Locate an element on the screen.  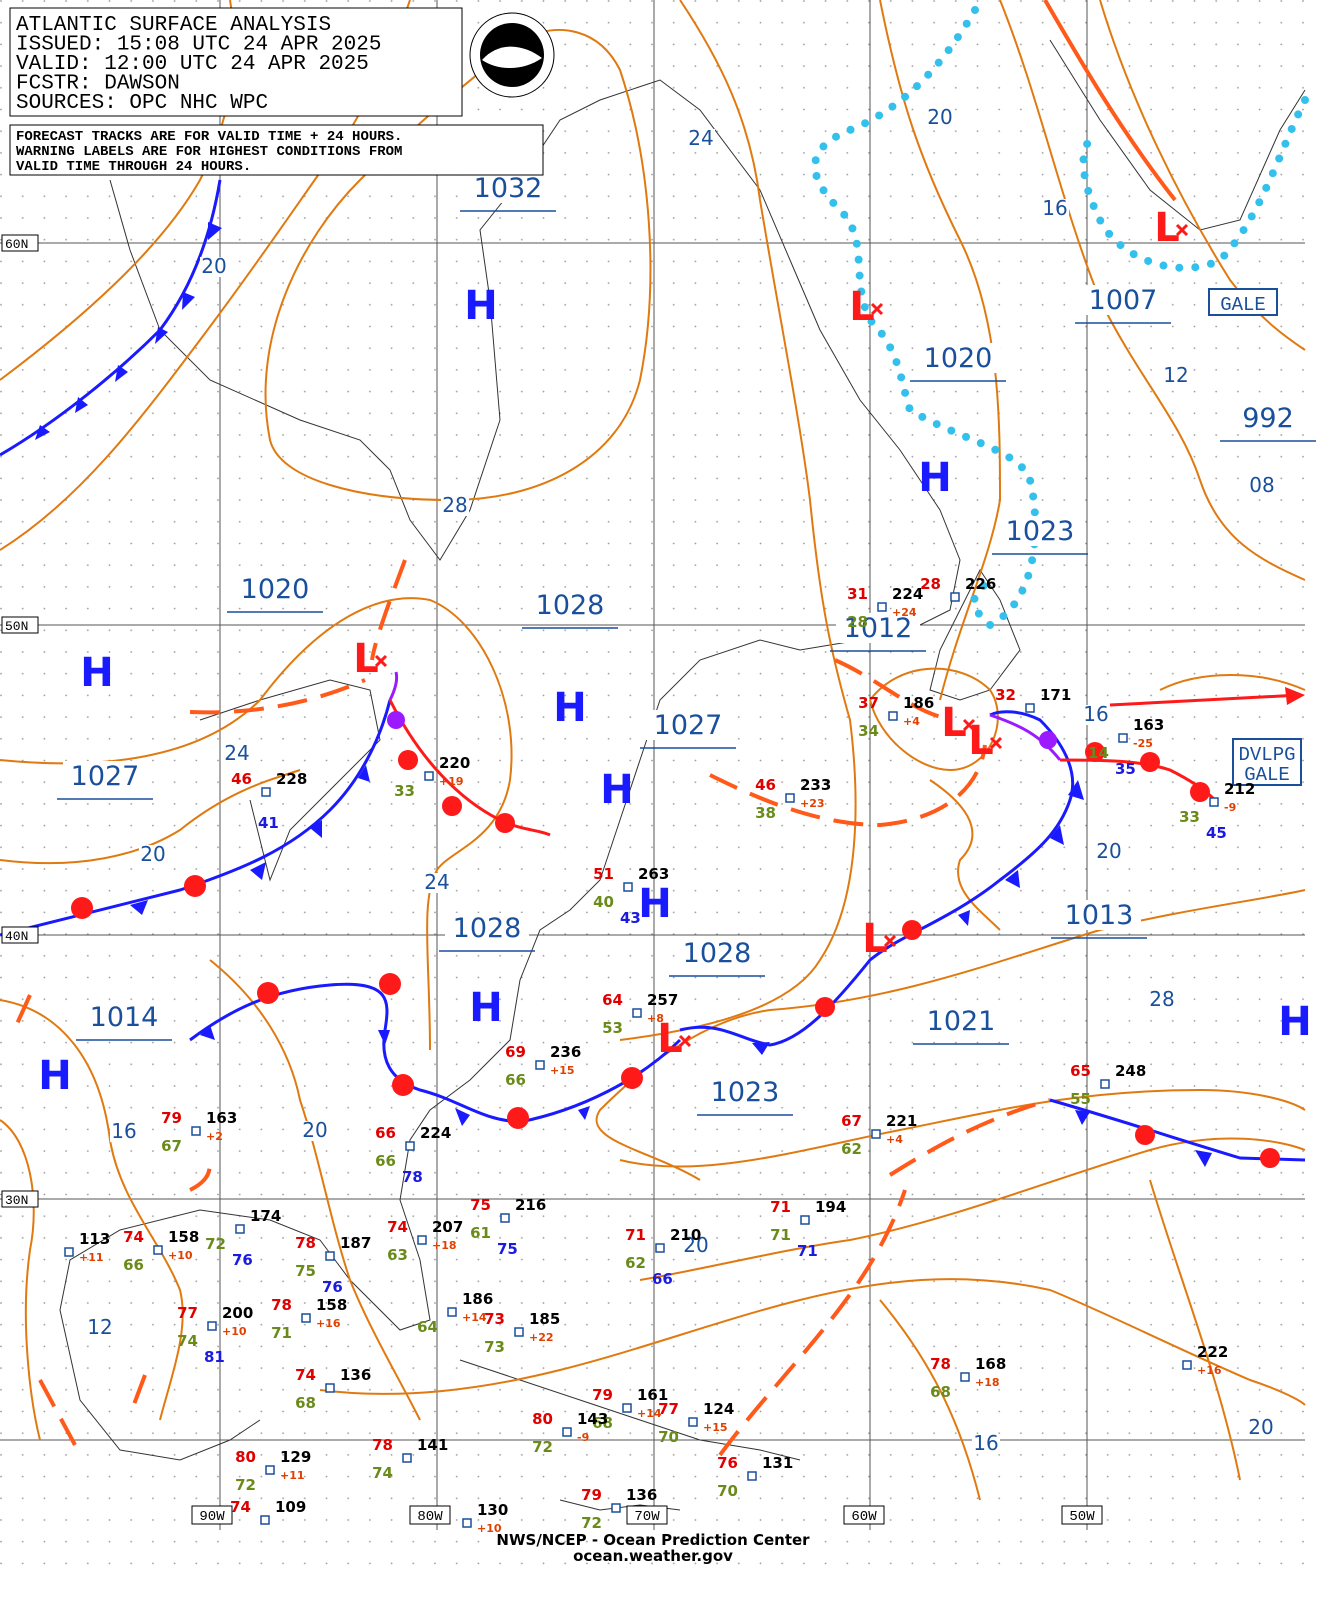
station-dew: 61 is located at coordinates (480, 1233).